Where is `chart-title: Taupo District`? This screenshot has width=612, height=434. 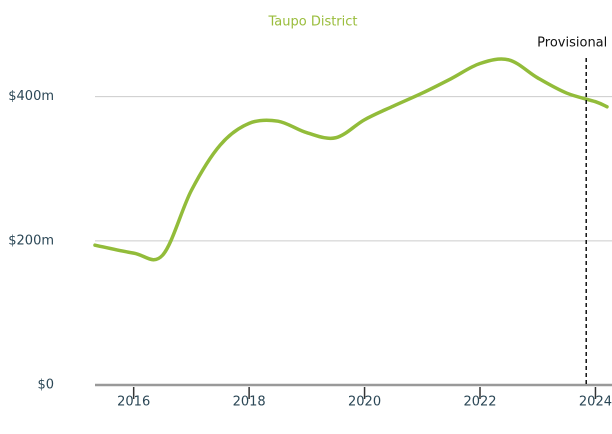 chart-title: Taupo District is located at coordinates (312, 22).